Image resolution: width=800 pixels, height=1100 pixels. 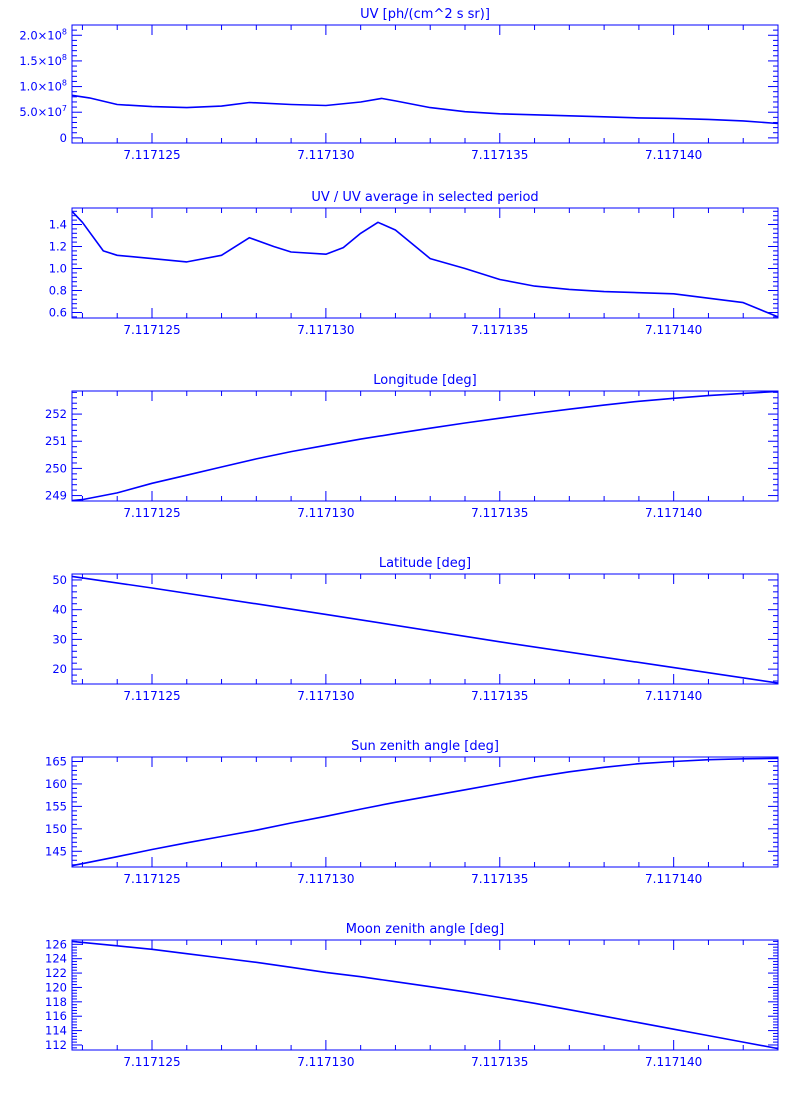 What do you see at coordinates (58, 313) in the screenshot?
I see `y-tick-label: 0.6` at bounding box center [58, 313].